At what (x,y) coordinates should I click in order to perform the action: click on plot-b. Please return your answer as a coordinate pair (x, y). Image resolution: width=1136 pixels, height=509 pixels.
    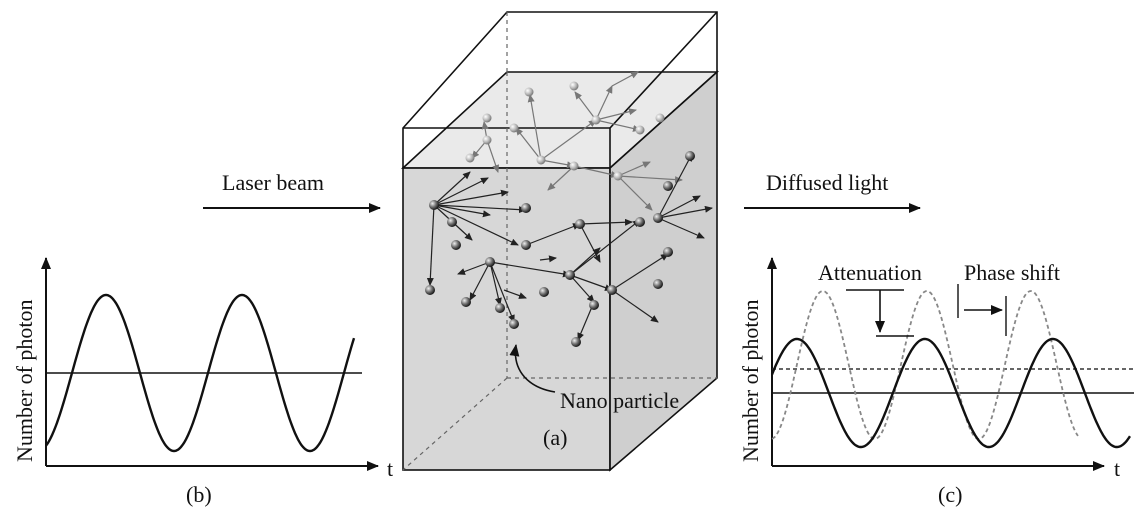
    Looking at the image, I should click on (210, 364).